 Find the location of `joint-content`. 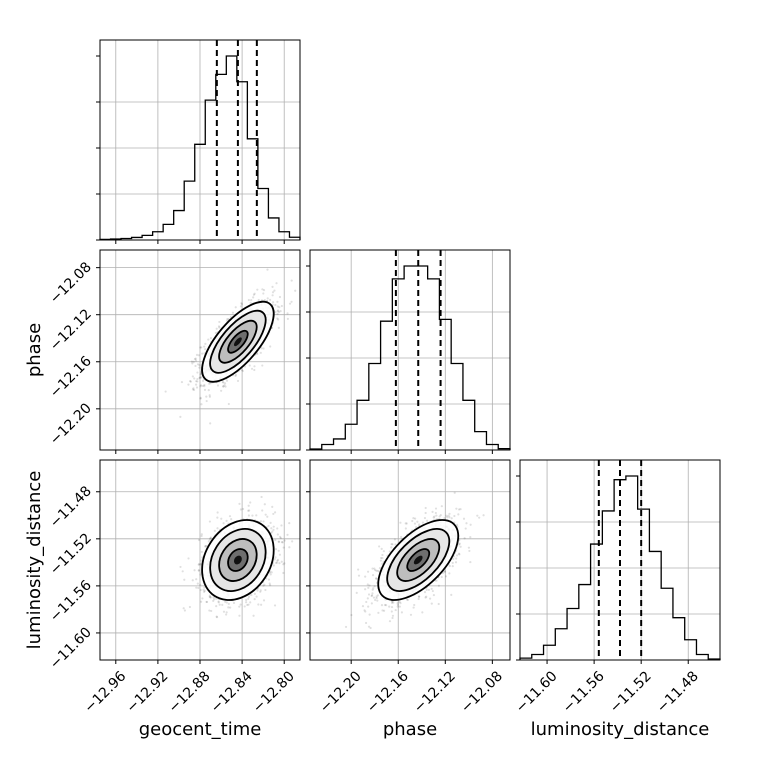

joint-content is located at coordinates (414, 560).